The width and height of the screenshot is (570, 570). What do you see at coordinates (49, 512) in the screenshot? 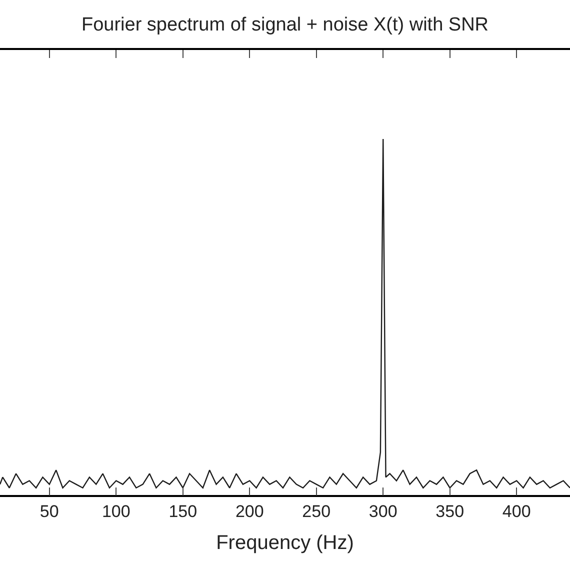
I see `x-tick-label: 50` at bounding box center [49, 512].